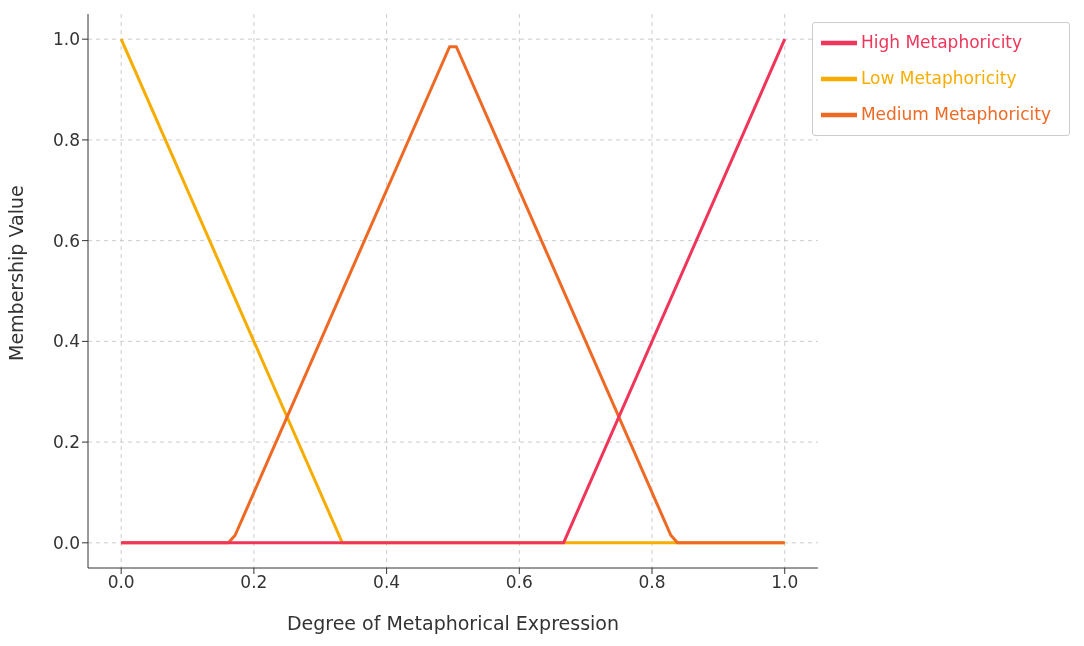 Image resolution: width=1084 pixels, height=646 pixels. Describe the element at coordinates (938, 78) in the screenshot. I see `legend-label: Low Metaphoricity` at that location.